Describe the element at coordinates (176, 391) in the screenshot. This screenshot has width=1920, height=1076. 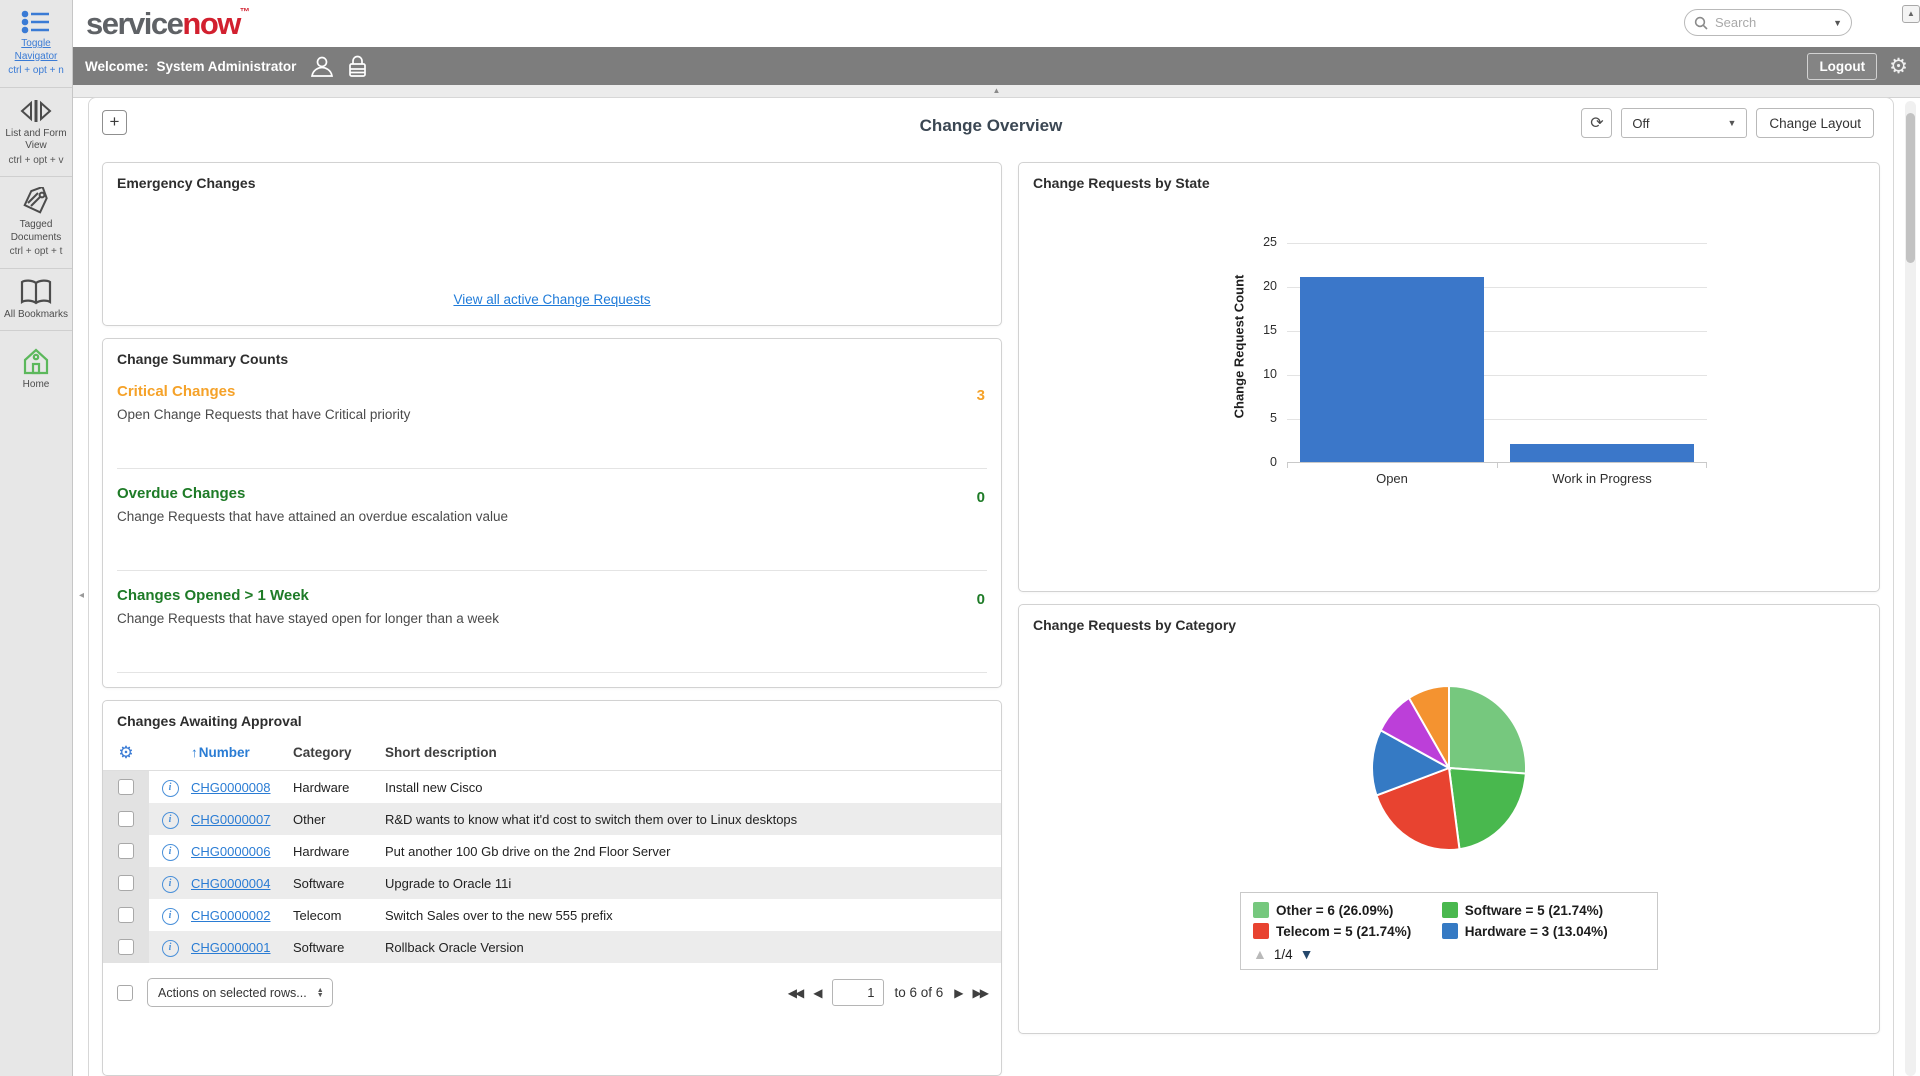
I see `summary-item-heading: Critical Changes` at that location.